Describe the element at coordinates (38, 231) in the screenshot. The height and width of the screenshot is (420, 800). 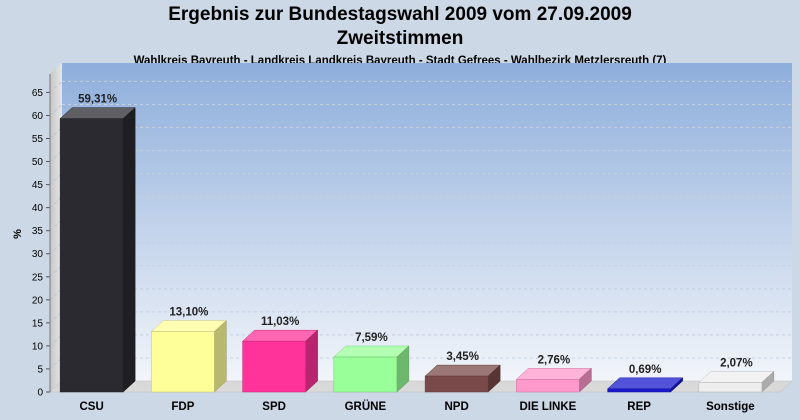
I see `y-tick-label: 35` at that location.